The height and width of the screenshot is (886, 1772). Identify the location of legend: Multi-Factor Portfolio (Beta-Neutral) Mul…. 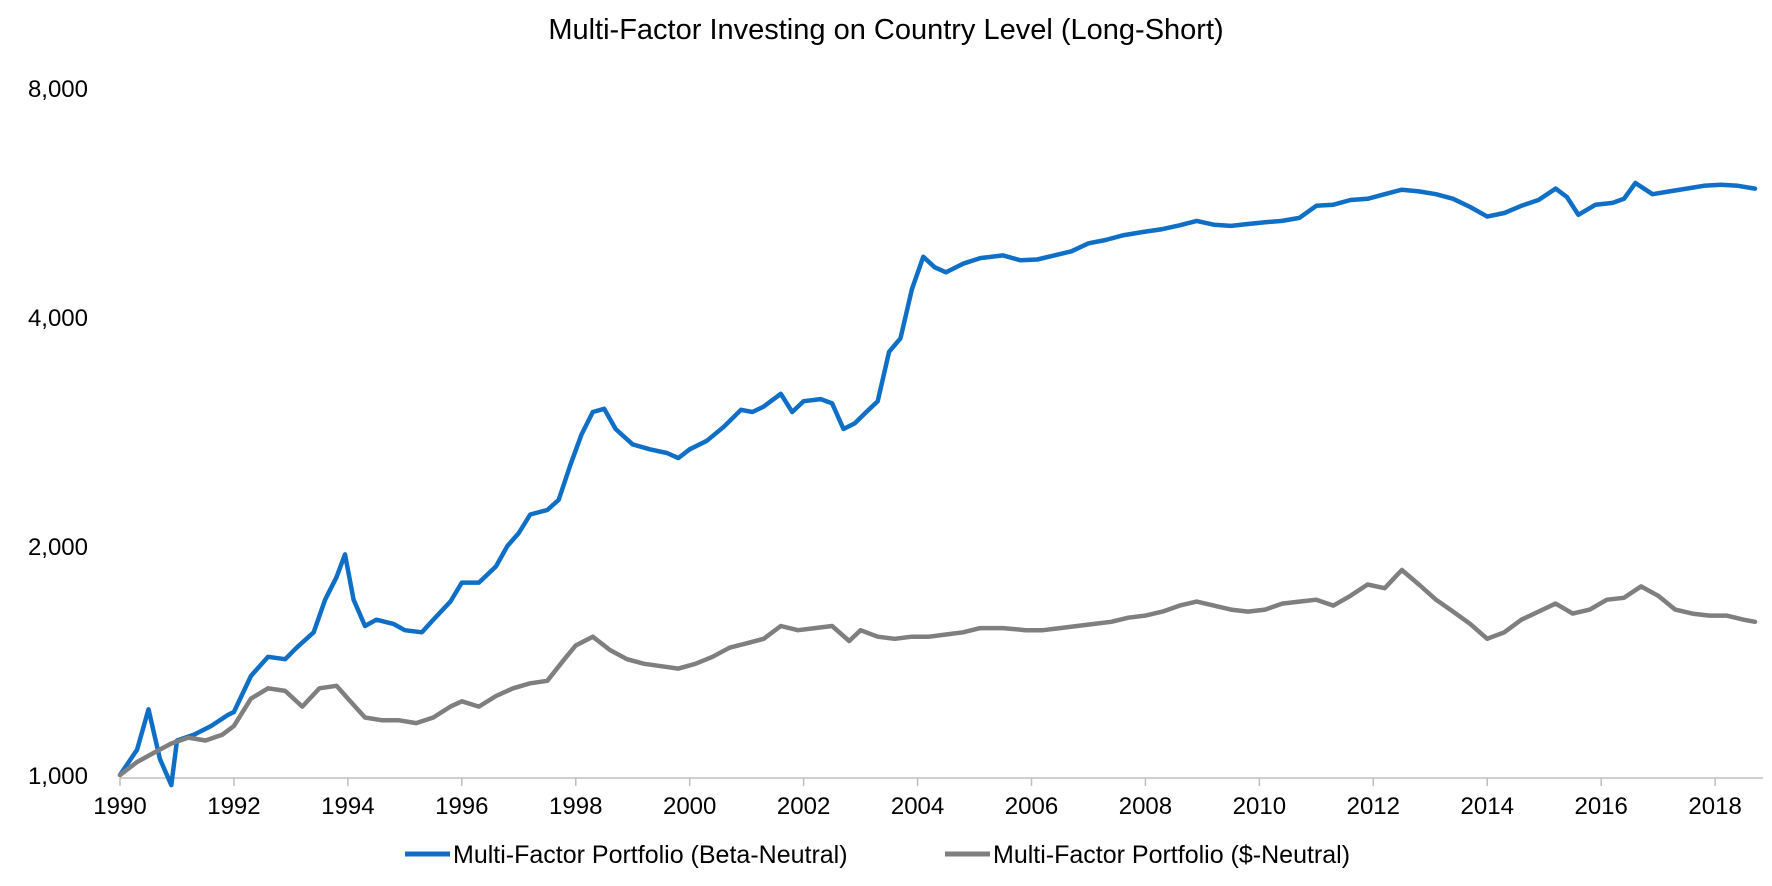
(877, 855).